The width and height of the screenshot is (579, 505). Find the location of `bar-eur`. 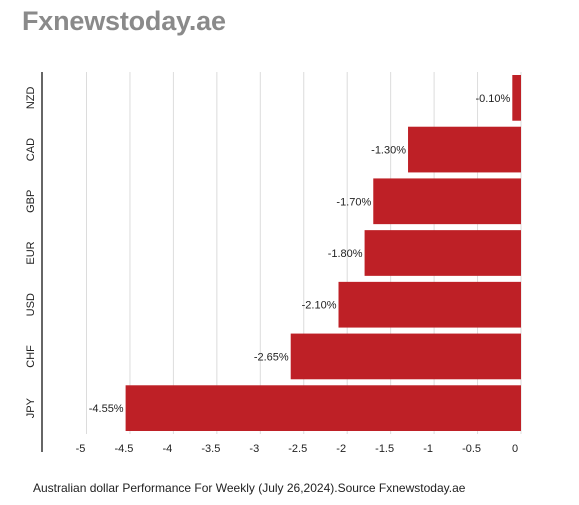

bar-eur is located at coordinates (442, 253).